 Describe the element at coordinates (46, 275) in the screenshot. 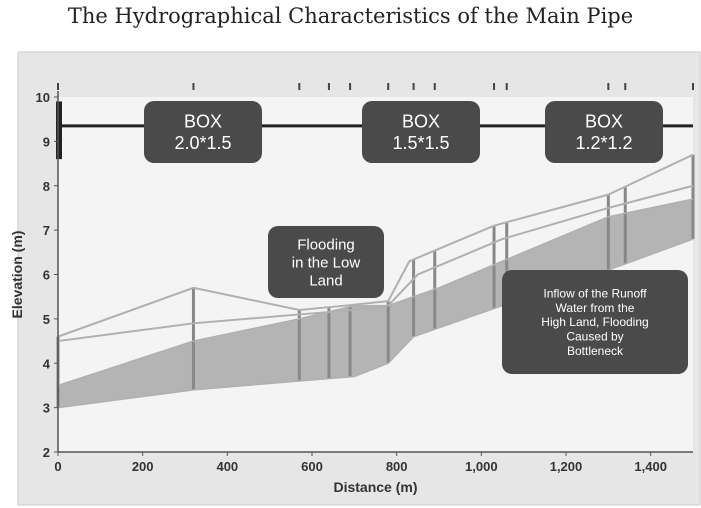

I see `y-tick-label: 6` at that location.